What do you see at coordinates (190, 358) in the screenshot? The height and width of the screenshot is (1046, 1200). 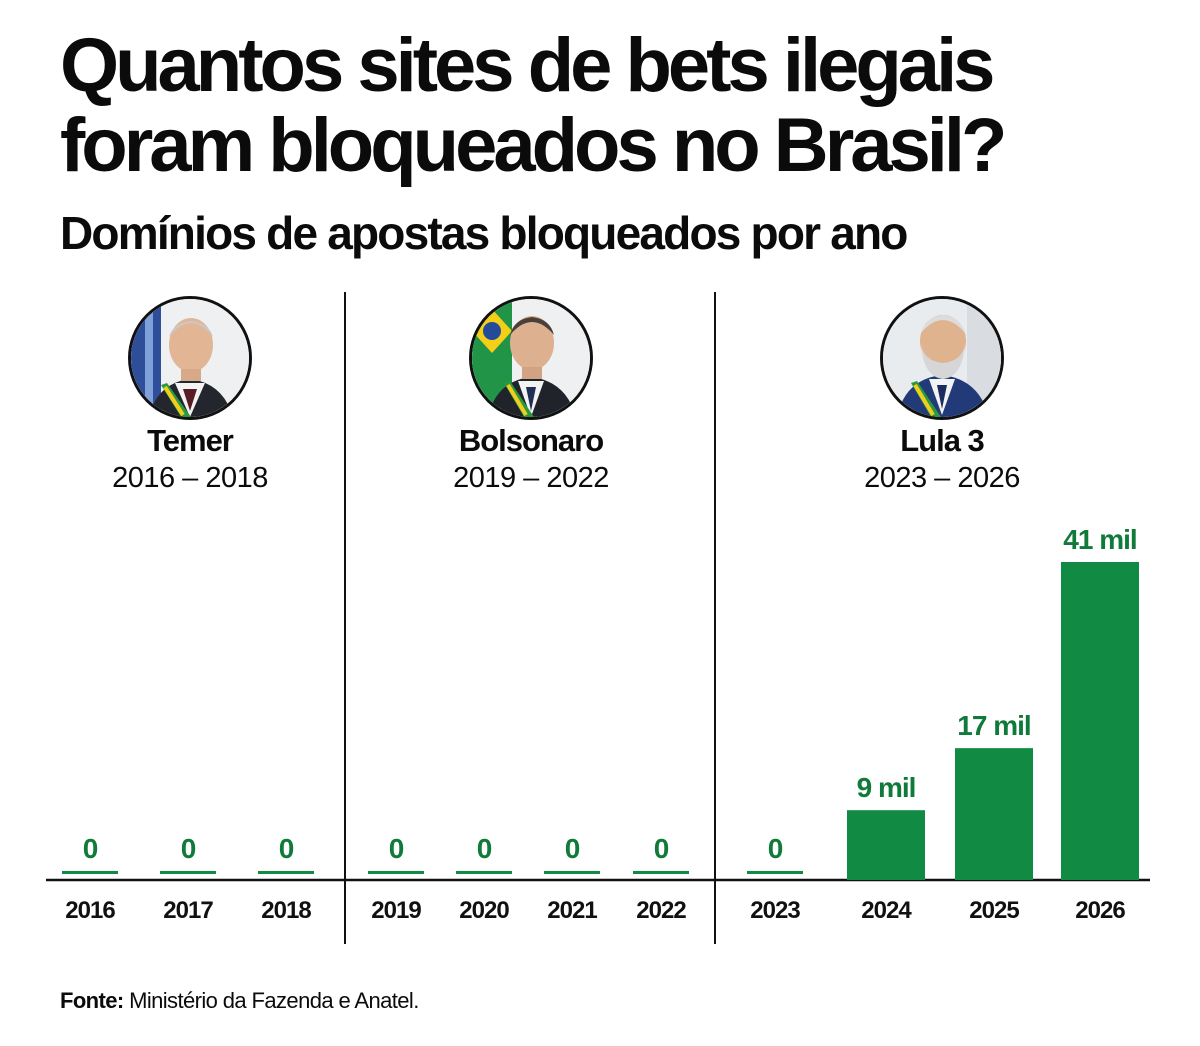 I see `temer-portrait` at bounding box center [190, 358].